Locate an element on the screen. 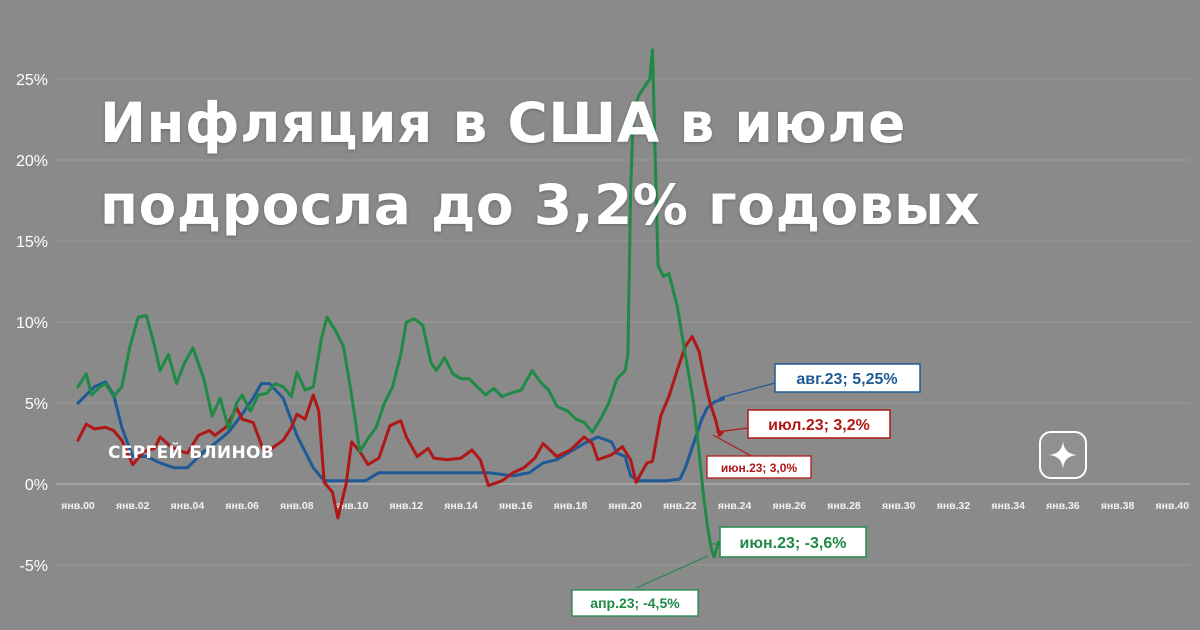  y-tick-label: 10% is located at coordinates (32, 323).